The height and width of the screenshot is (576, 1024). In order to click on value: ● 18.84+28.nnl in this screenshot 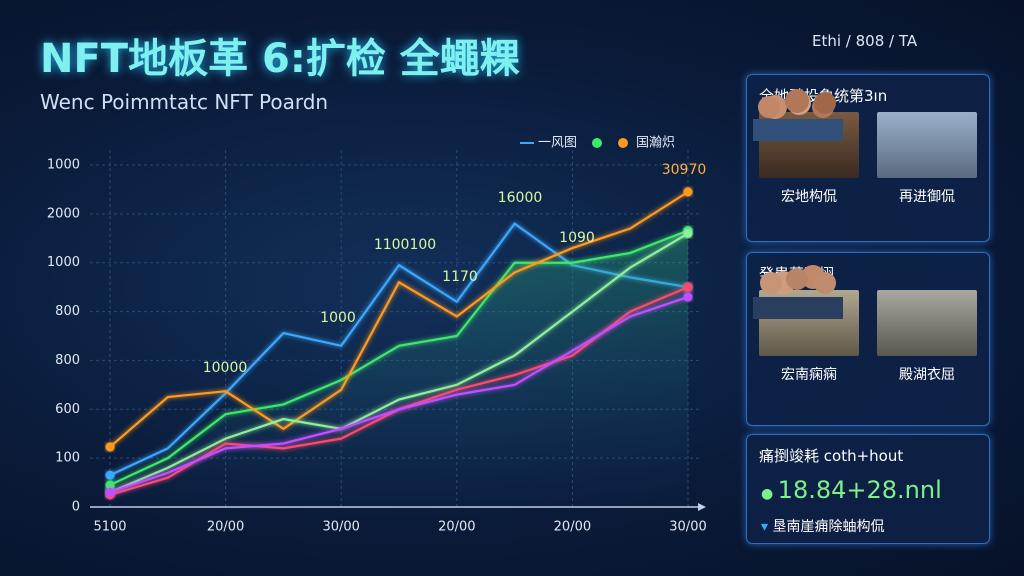, I will do `click(851, 490)`.